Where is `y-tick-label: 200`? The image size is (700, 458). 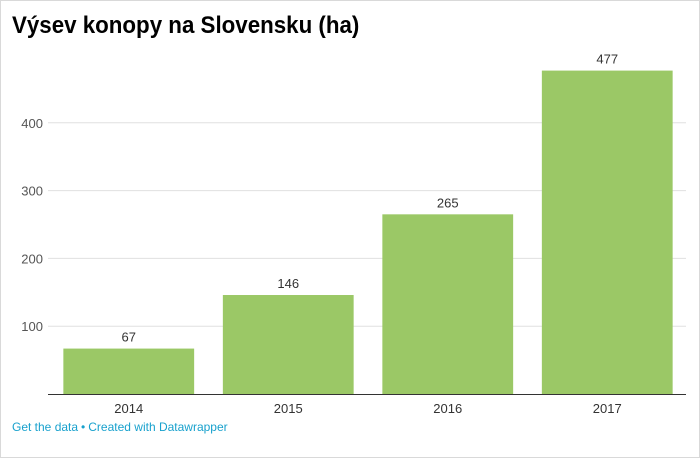 y-tick-label: 200 is located at coordinates (32, 258).